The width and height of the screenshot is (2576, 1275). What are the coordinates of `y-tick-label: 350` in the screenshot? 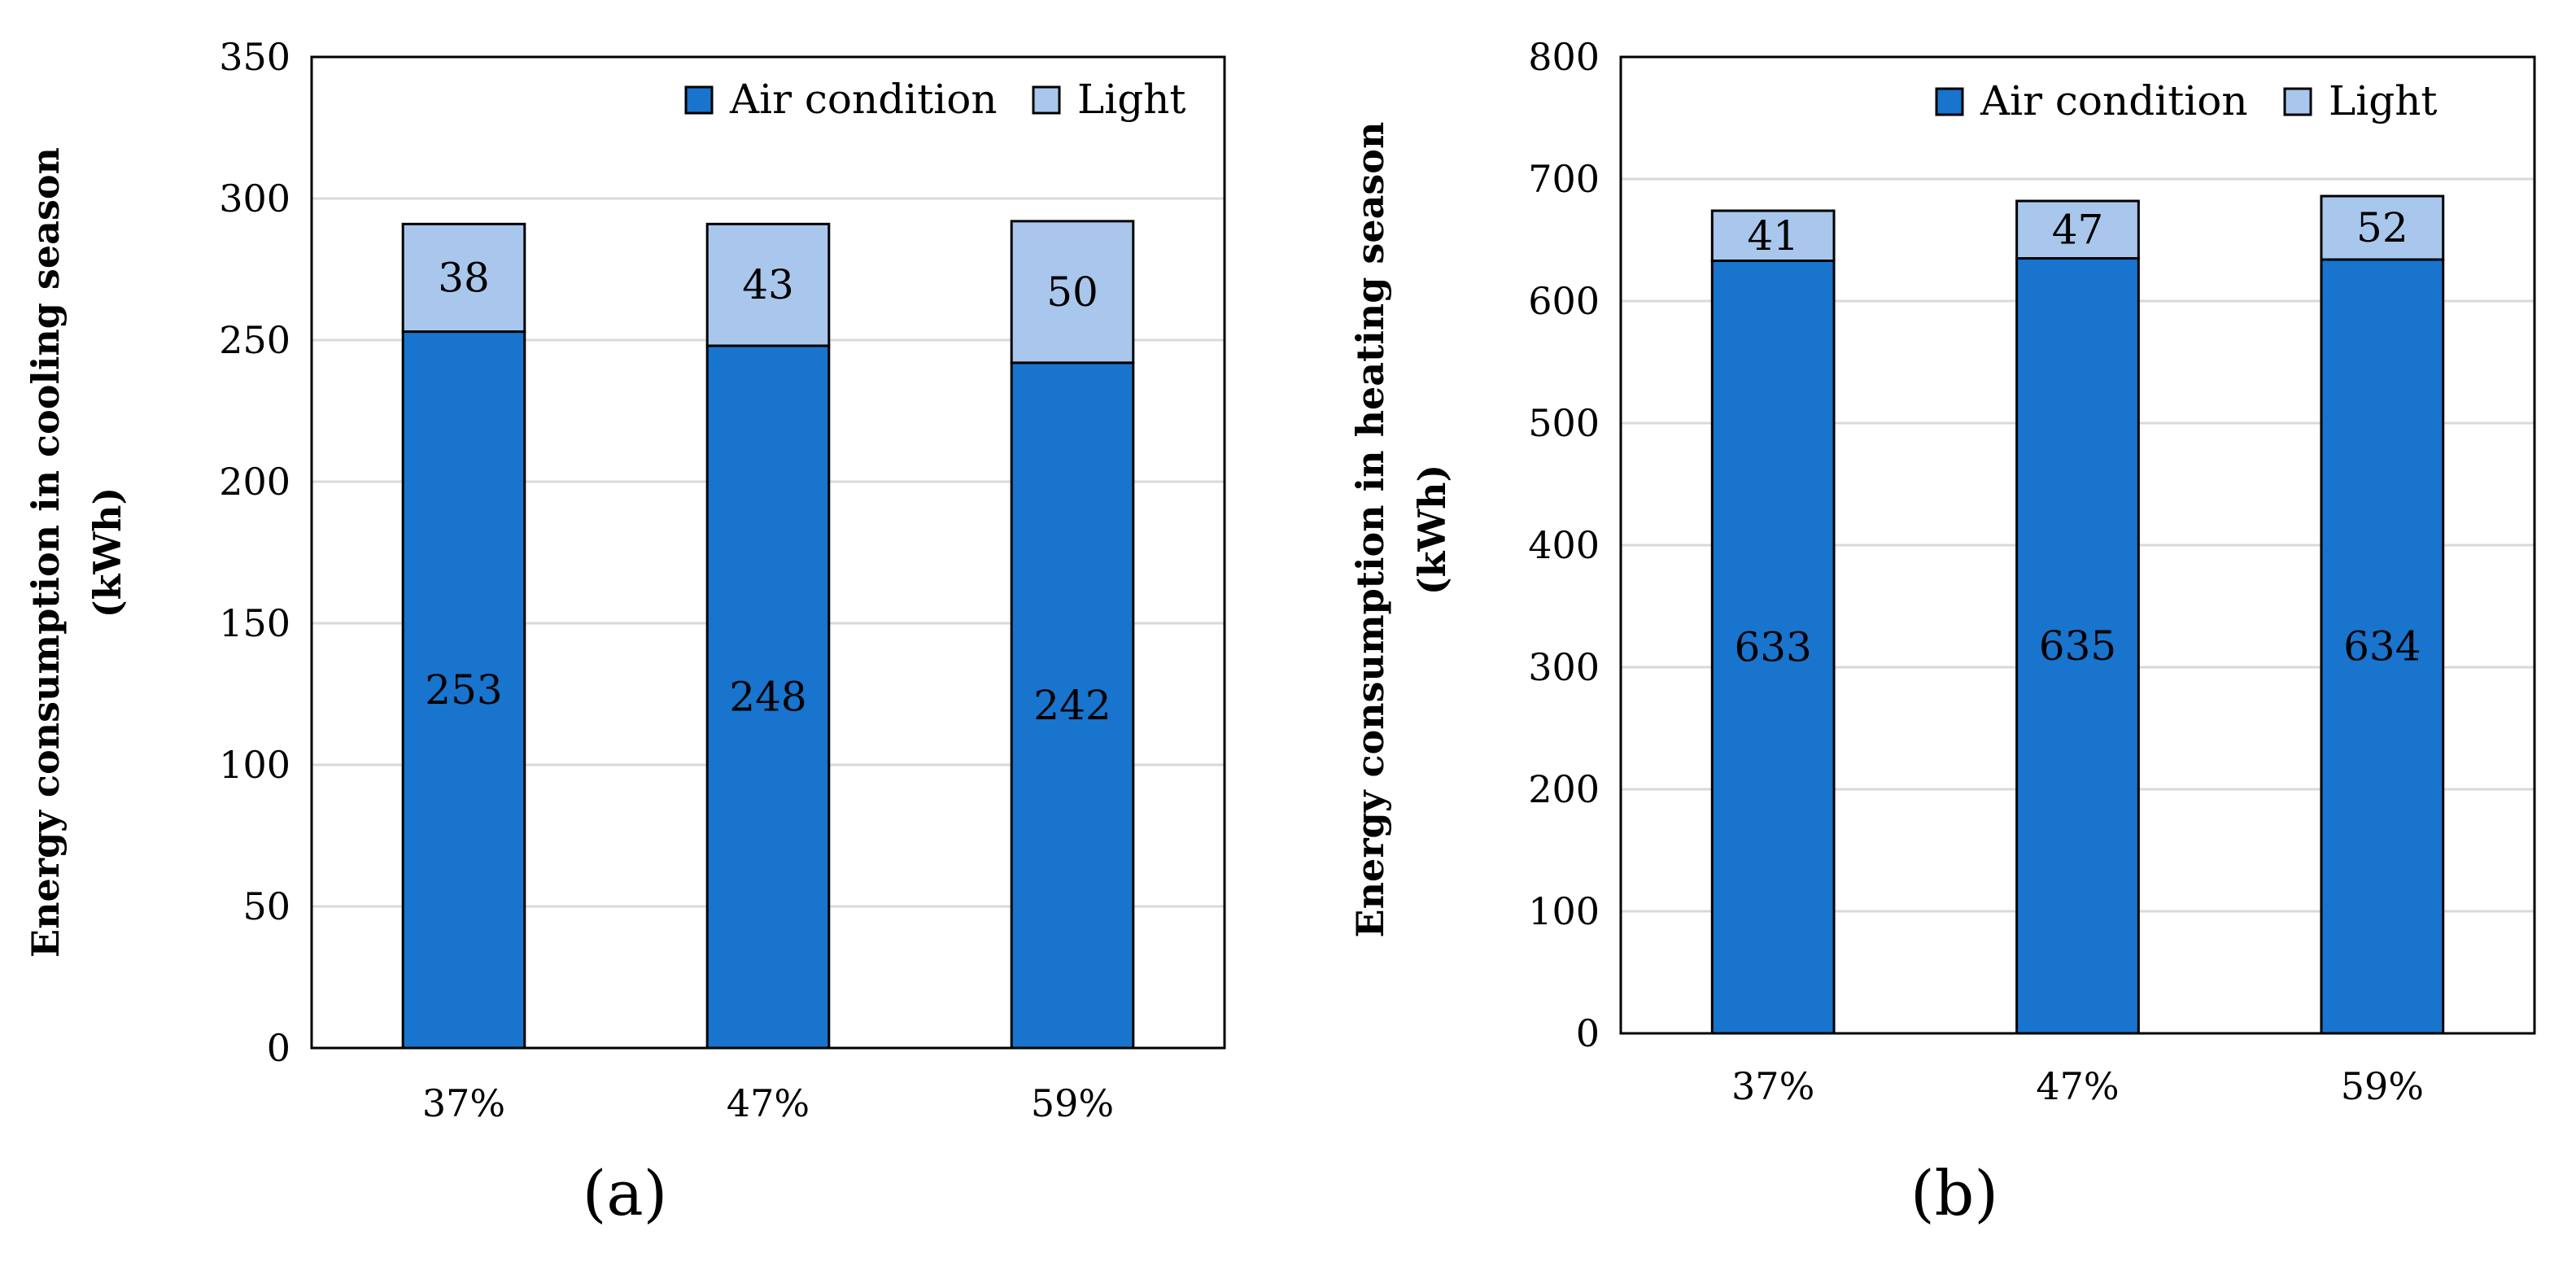 It's located at (254, 57).